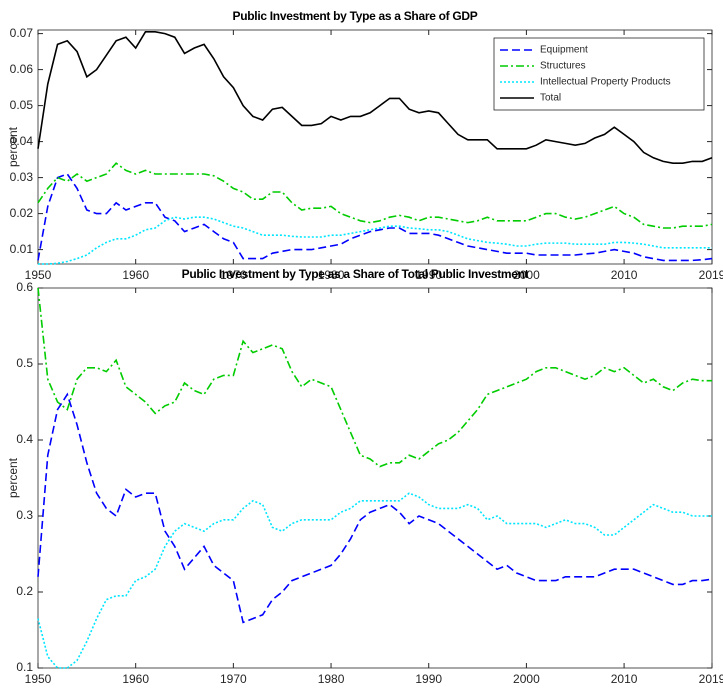 The image size is (723, 700). What do you see at coordinates (605, 82) in the screenshot?
I see `legend-label: Intellectual Property Products` at bounding box center [605, 82].